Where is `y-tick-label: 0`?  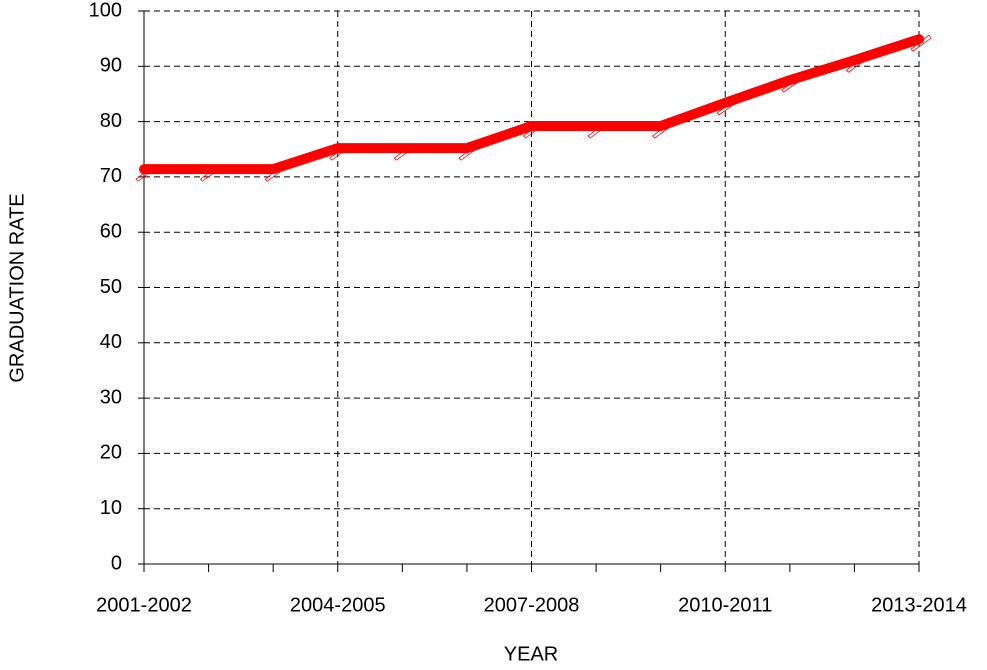 y-tick-label: 0 is located at coordinates (116, 563).